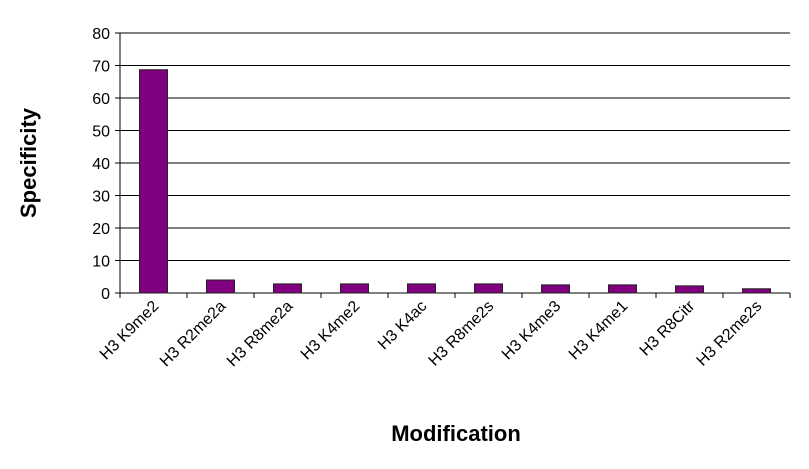  Describe the element at coordinates (599, 331) in the screenshot. I see `x-tick-label: H3 K4me1` at that location.